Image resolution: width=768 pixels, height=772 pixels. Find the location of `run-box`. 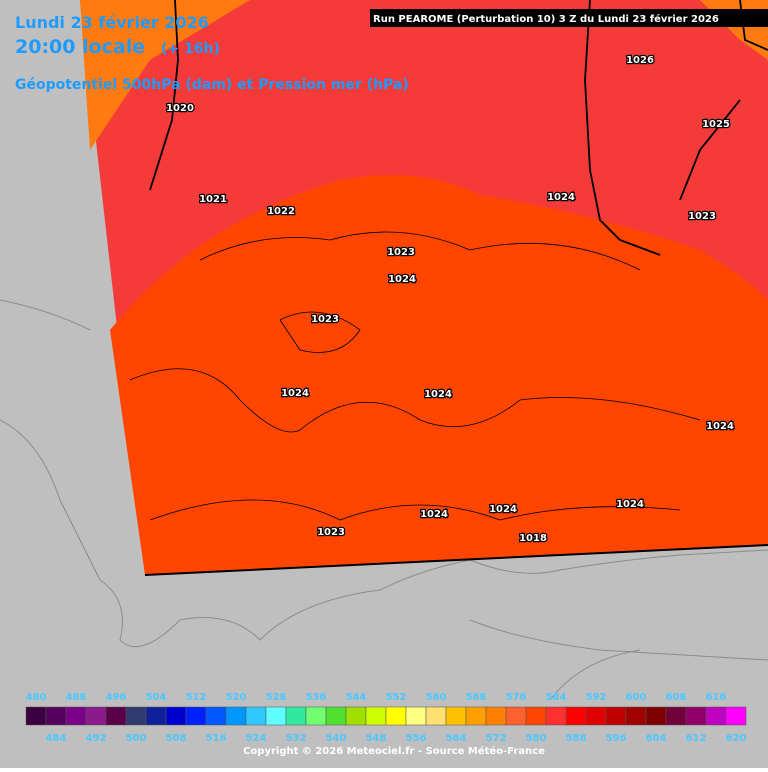

run-box is located at coordinates (569, 18).